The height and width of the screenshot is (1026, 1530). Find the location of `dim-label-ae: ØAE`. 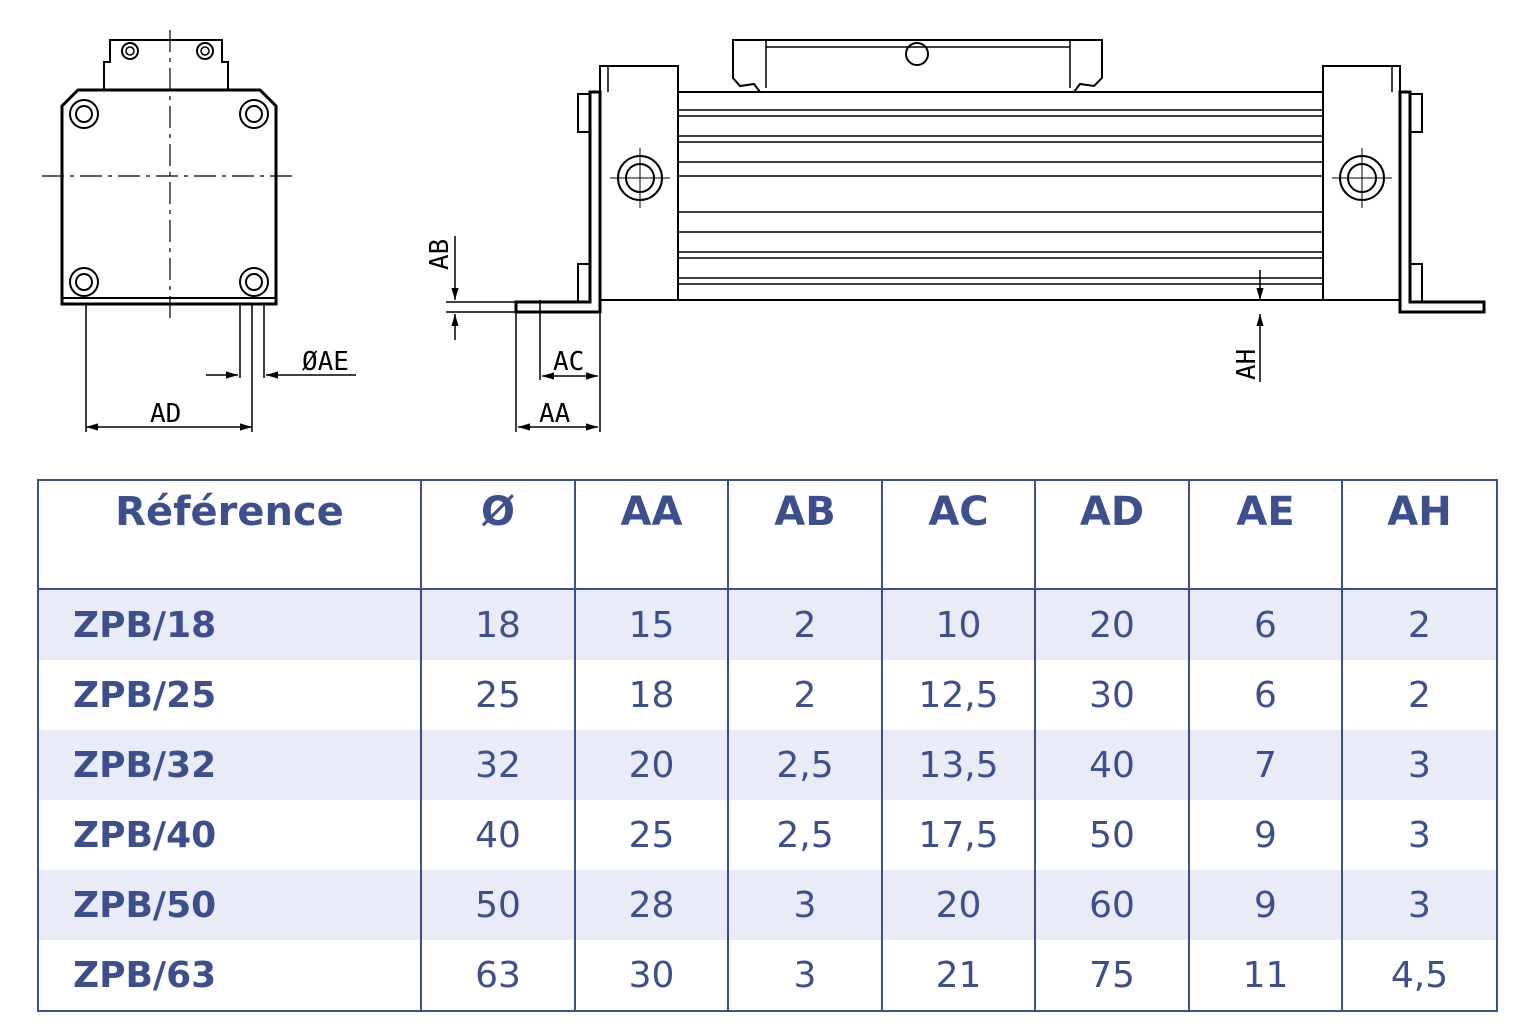

dim-label-ae: ØAE is located at coordinates (325, 362).